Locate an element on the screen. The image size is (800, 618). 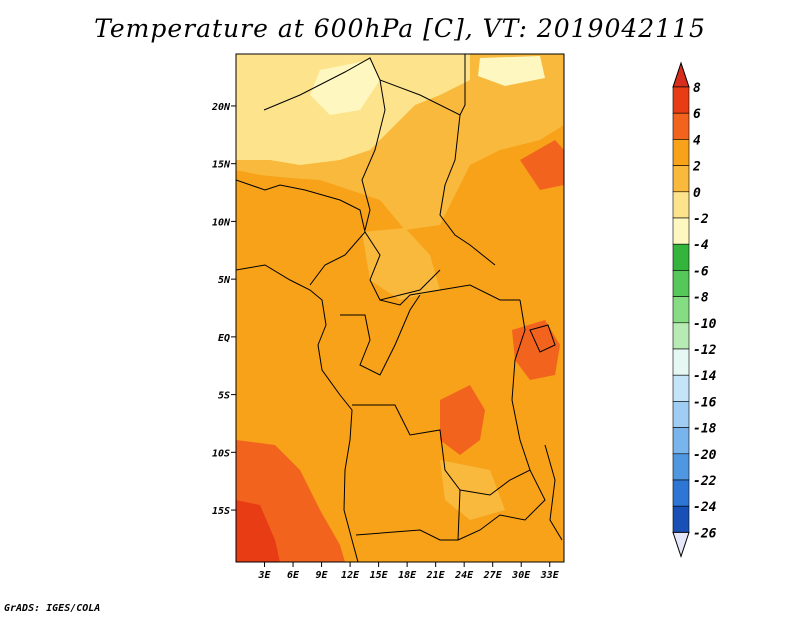
lat-tick-label: 5N is located at coordinates (224, 280).